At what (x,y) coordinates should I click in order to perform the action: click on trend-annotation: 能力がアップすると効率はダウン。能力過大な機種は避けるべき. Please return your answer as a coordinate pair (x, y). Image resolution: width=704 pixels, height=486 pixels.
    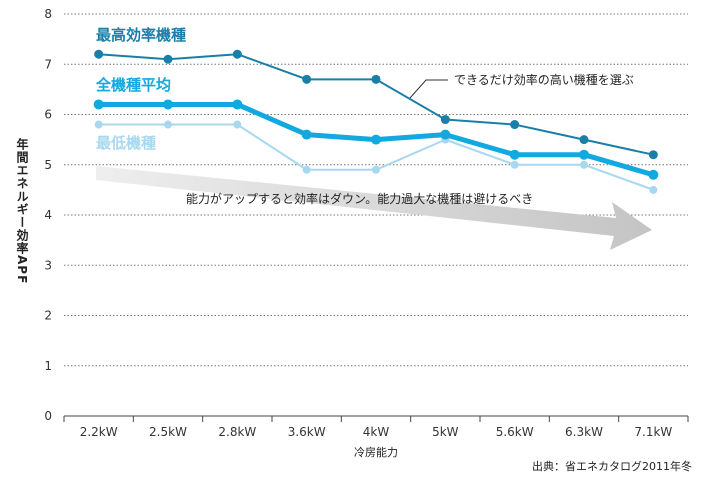
    Looking at the image, I should click on (359, 198).